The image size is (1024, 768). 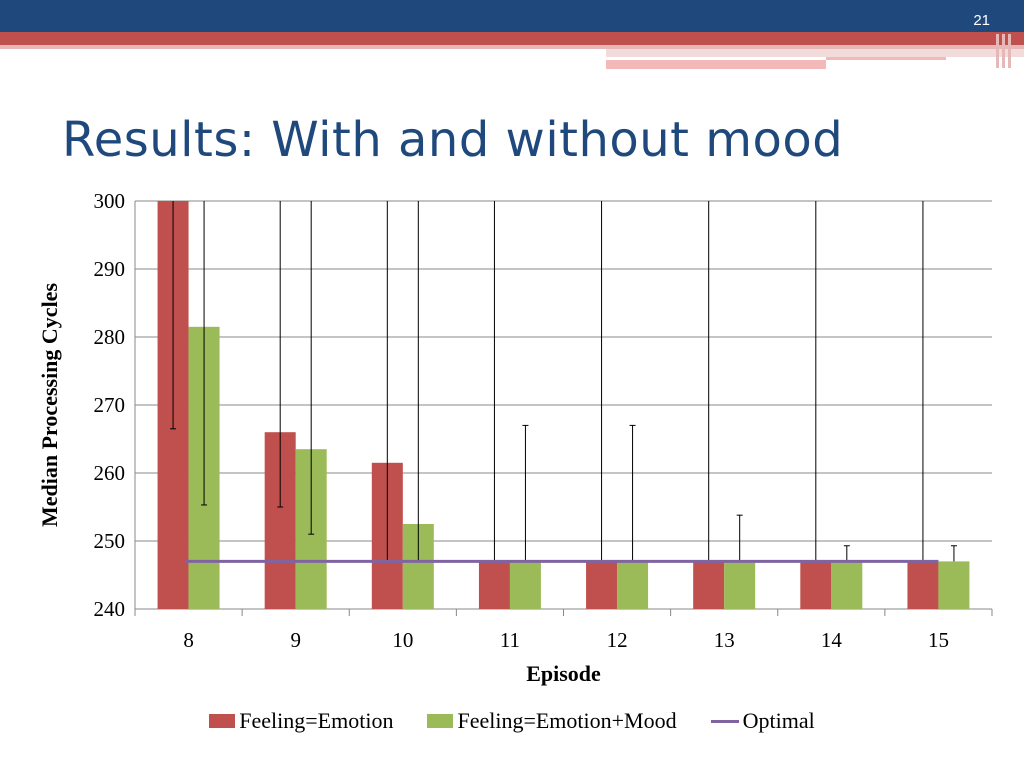 What do you see at coordinates (563, 673) in the screenshot?
I see `x-axis-title: Episode` at bounding box center [563, 673].